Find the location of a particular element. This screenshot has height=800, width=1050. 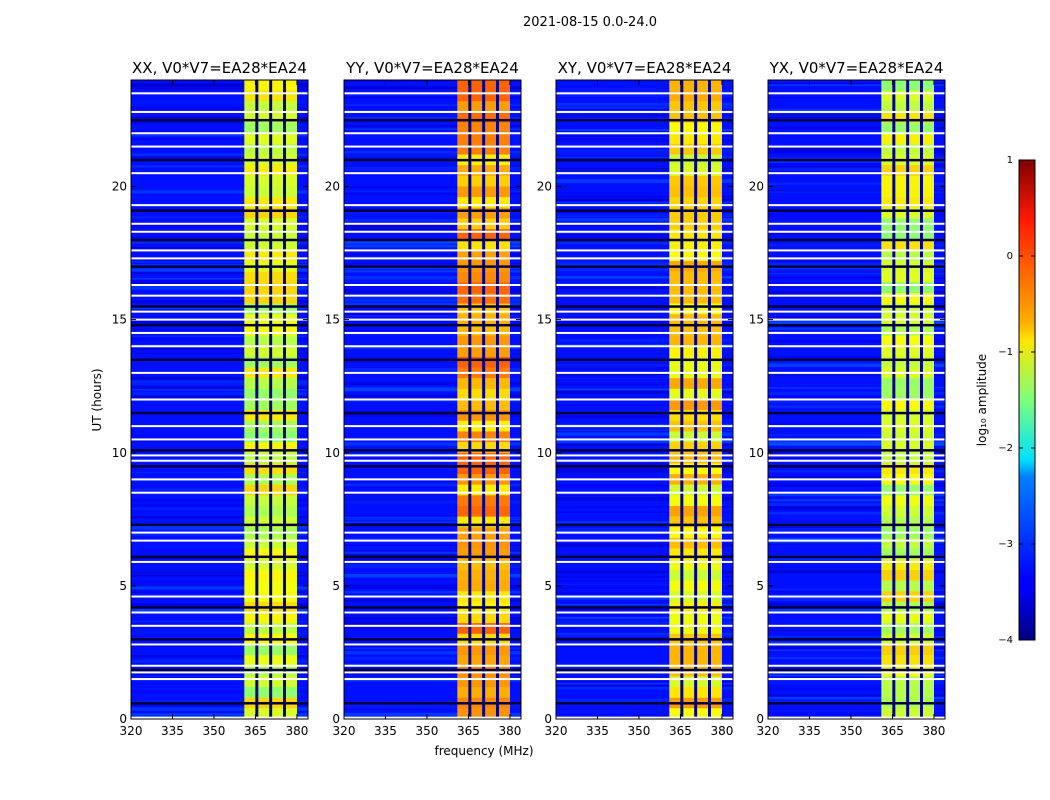

colorbar: 1 0 −1 −2 −3 −4 log₁₀ amplitude is located at coordinates (1005, 400).